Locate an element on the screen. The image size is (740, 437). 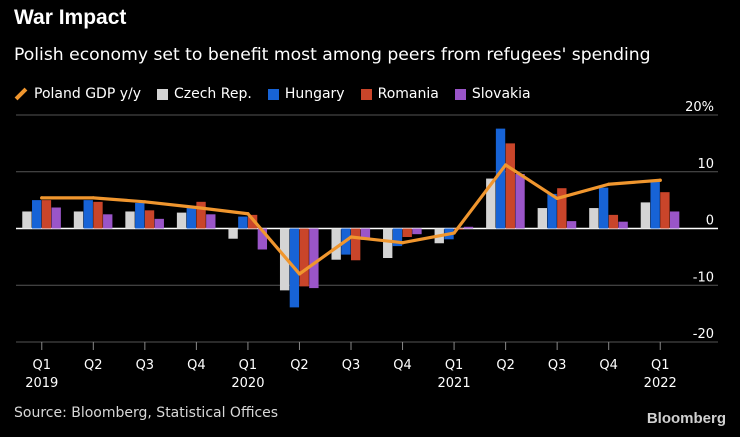
legend-label-slovakia: Slovakia is located at coordinates (501, 94).